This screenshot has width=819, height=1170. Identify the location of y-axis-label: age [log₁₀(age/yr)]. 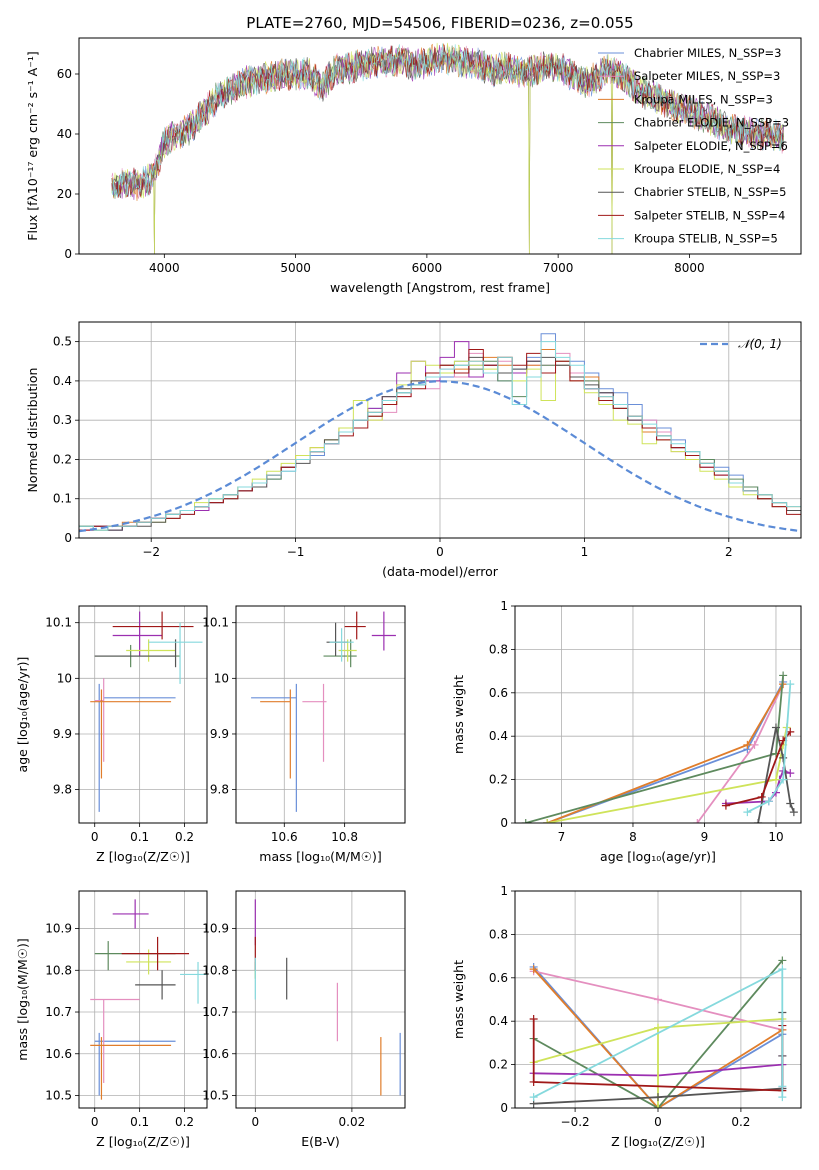
(22, 715).